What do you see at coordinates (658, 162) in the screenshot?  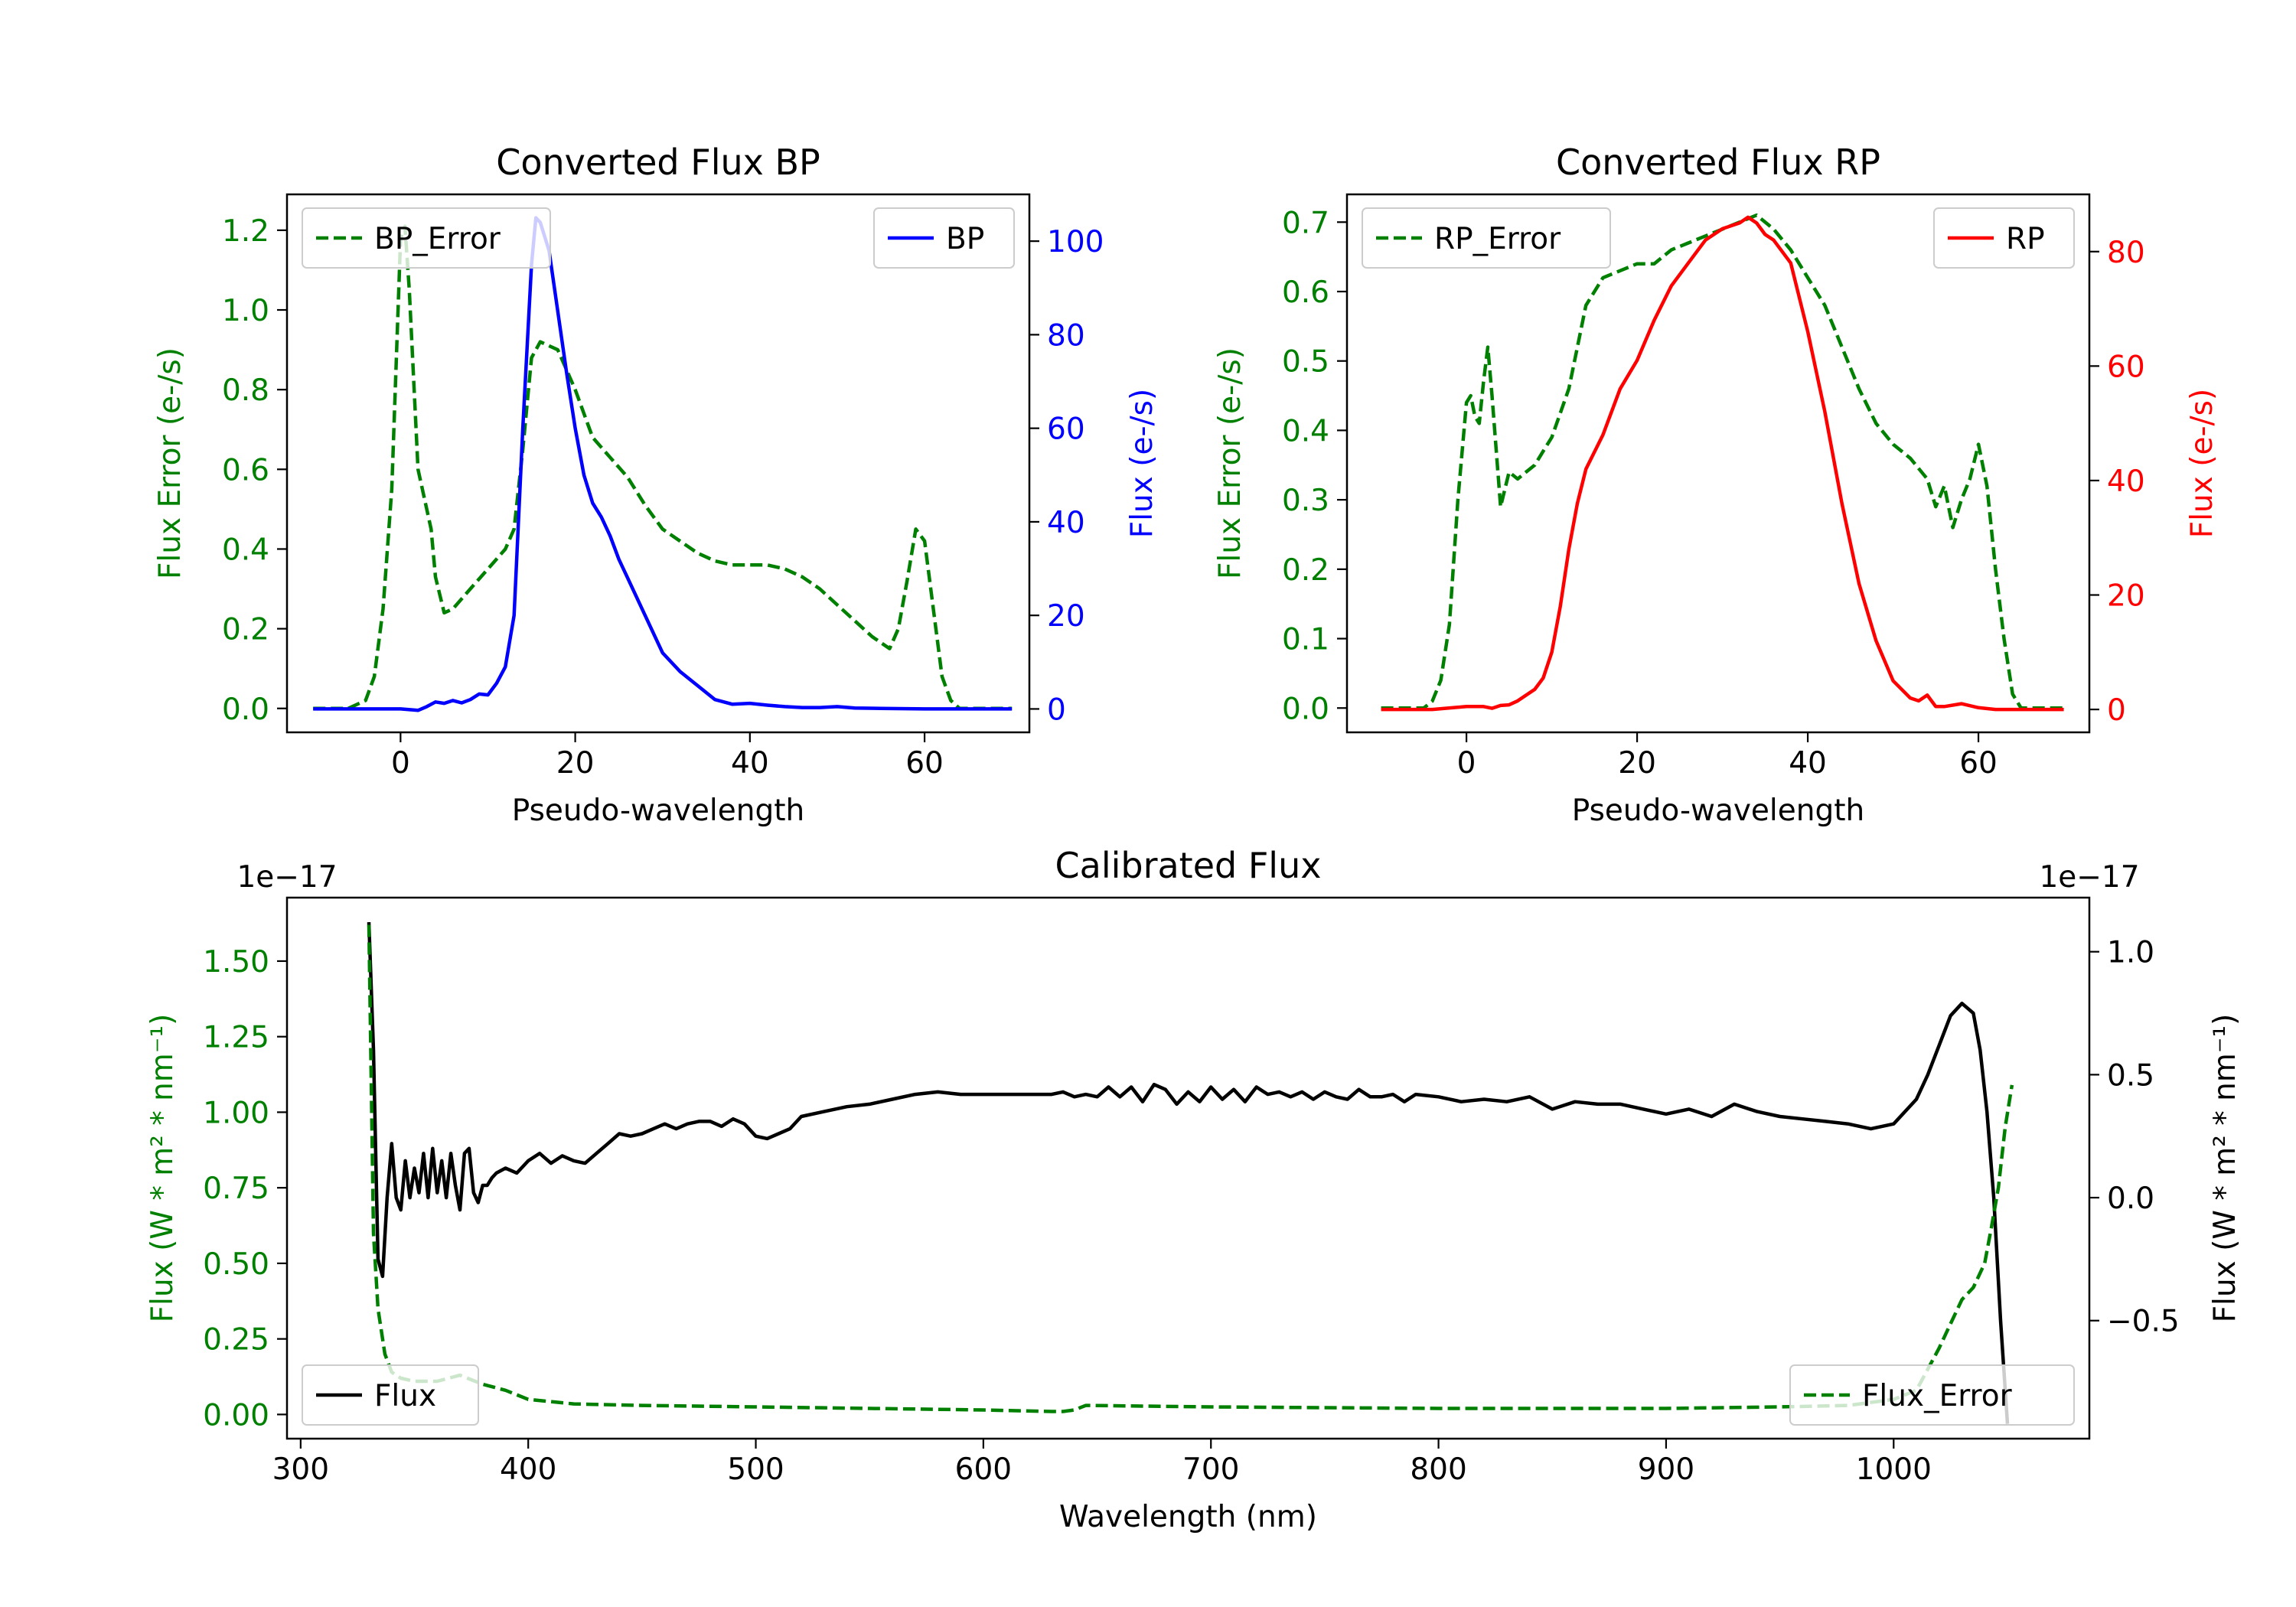 I see `chart-title: Converted Flux BP` at bounding box center [658, 162].